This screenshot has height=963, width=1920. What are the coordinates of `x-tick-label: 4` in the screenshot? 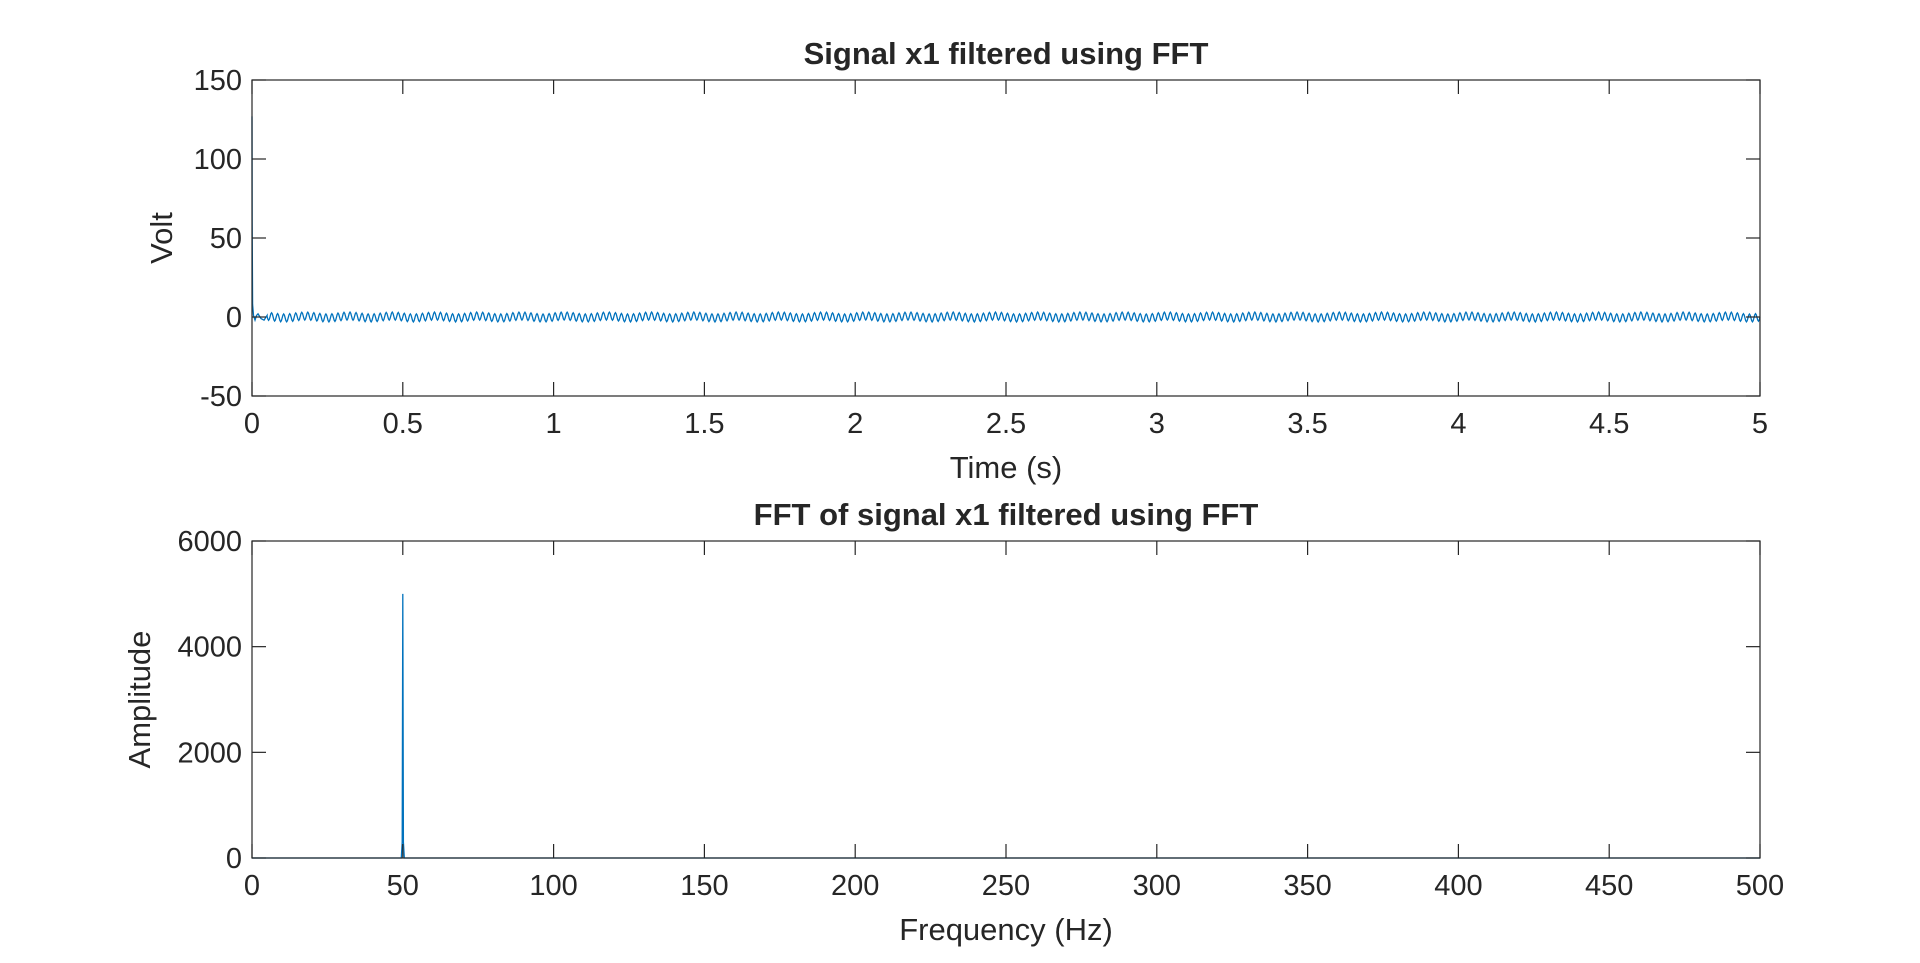 It's located at (1458, 424).